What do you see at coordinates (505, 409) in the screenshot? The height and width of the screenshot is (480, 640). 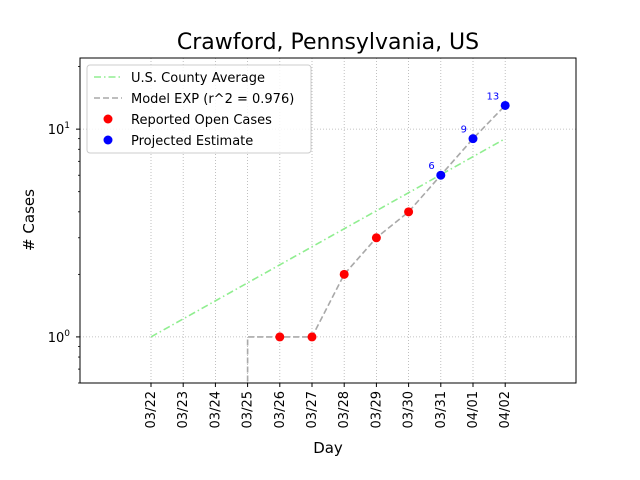 I see `x-tick-label: 04/02` at bounding box center [505, 409].